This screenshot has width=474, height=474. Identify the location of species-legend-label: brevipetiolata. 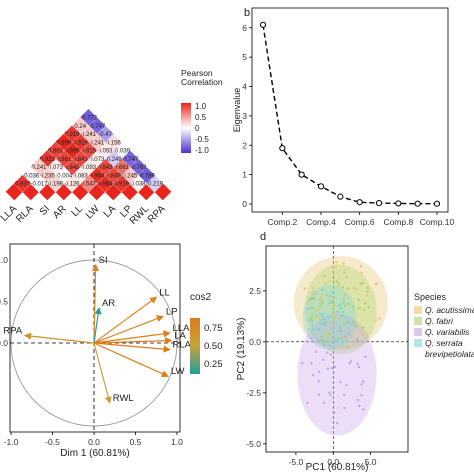
(449, 354).